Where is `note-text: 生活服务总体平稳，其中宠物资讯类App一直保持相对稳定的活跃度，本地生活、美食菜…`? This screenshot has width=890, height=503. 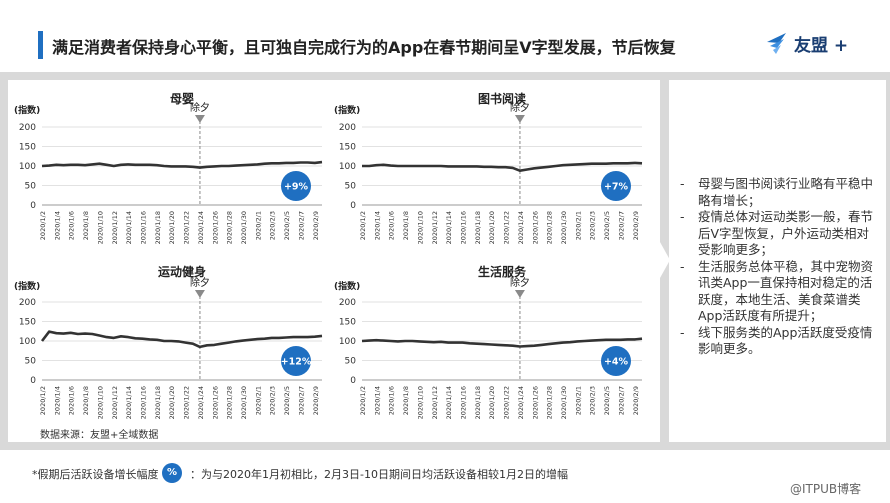 note-text: 生活服务总体平稳，其中宠物资讯类App一直保持相对稳定的活跃度，本地生活、美食菜… is located at coordinates (786, 291).